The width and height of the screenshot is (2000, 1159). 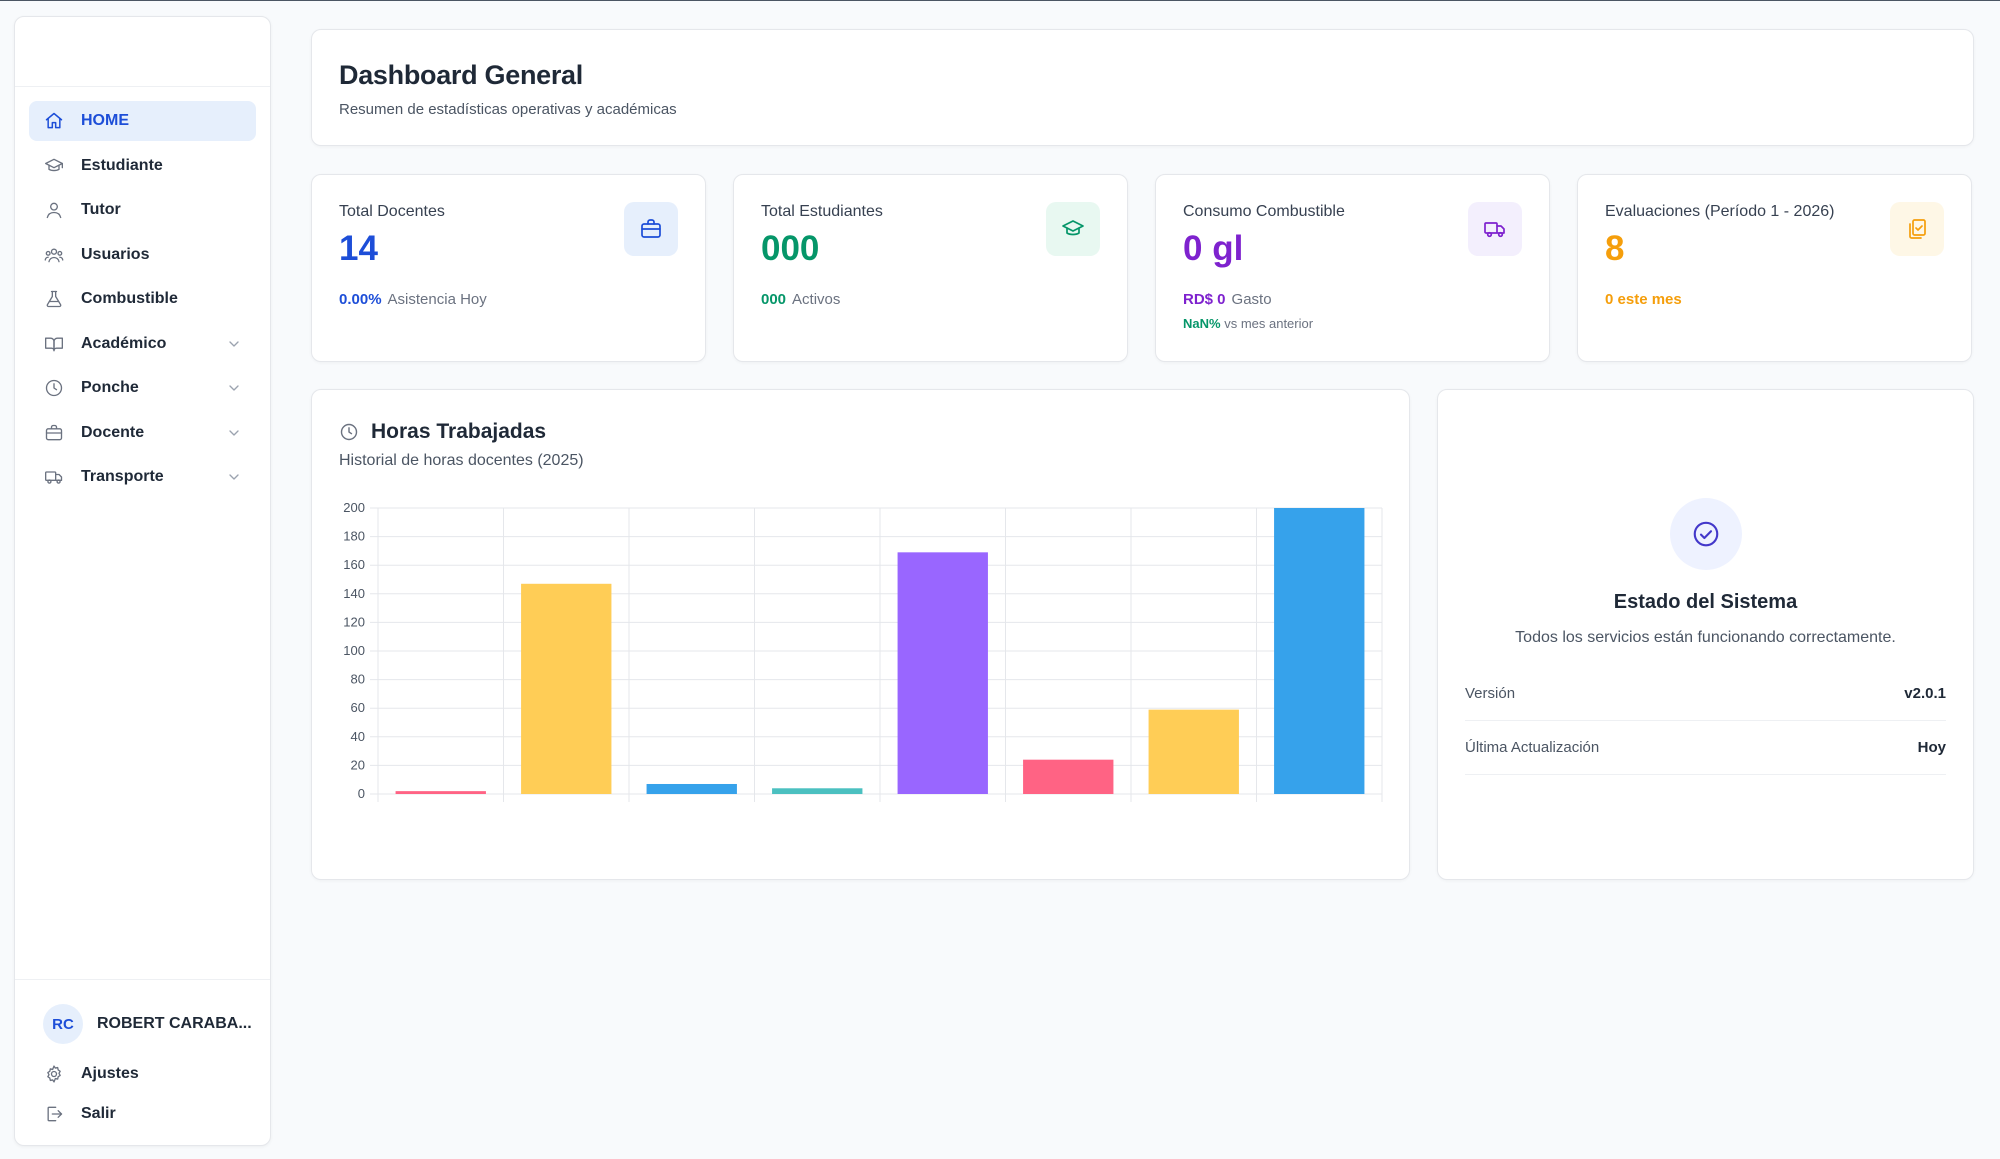 I want to click on status-title: Estado del Sistema, so click(x=1705, y=602).